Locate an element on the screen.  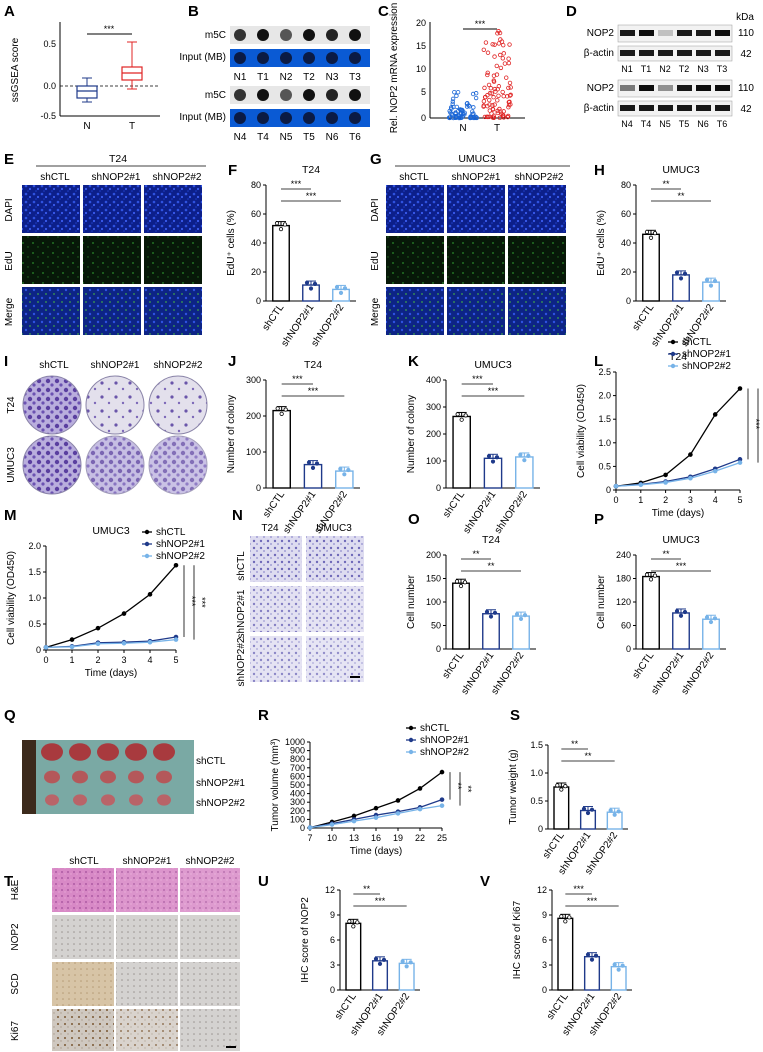
panel-j-ytick: 0 is located at coordinates (258, 488).